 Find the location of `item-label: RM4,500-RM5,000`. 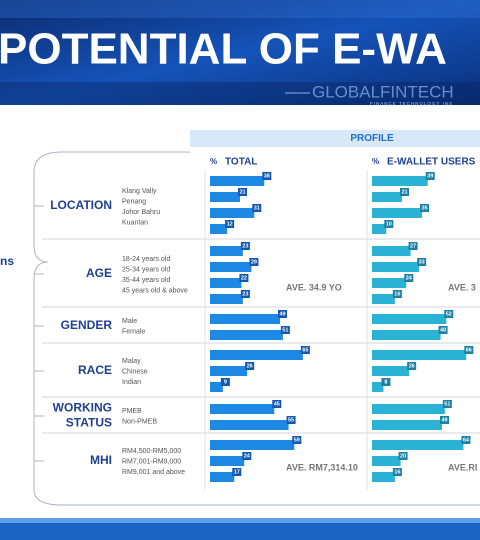

item-label: RM4,500-RM5,000 is located at coordinates (151, 451).